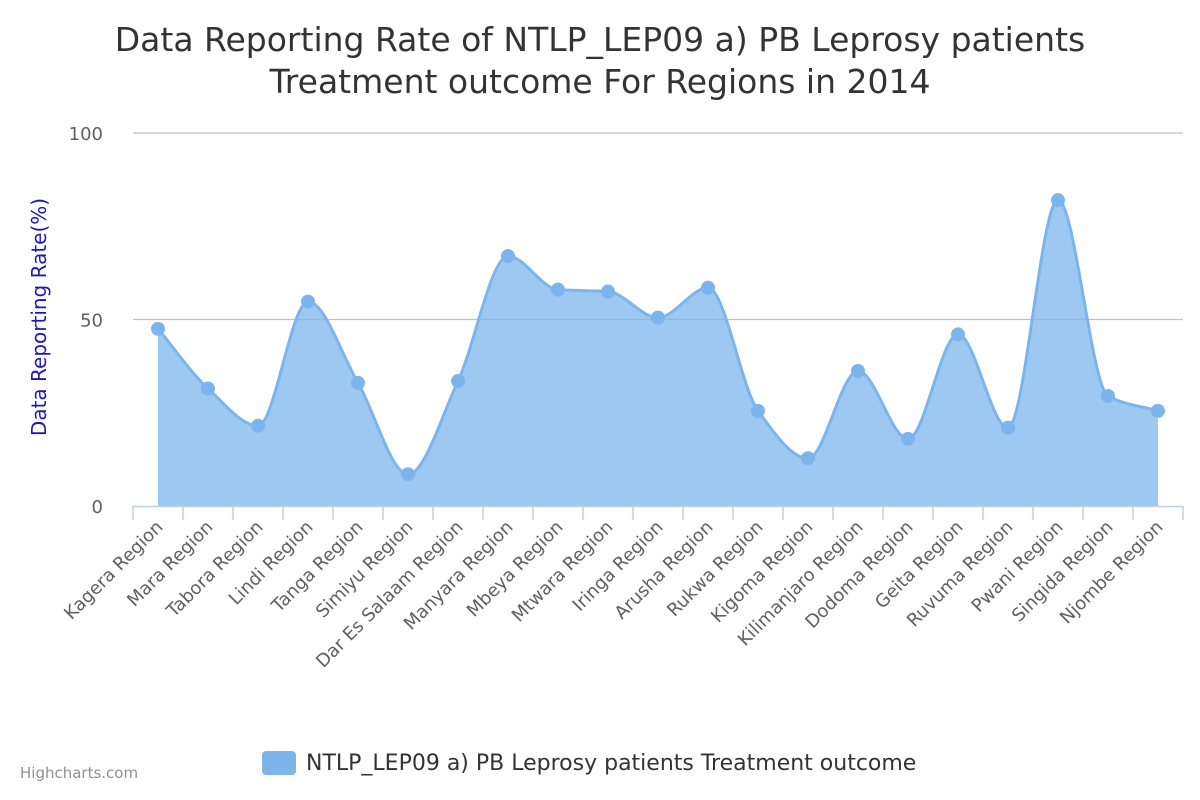 The width and height of the screenshot is (1200, 800). What do you see at coordinates (79, 773) in the screenshot?
I see `credits-link: Highcharts.com` at bounding box center [79, 773].